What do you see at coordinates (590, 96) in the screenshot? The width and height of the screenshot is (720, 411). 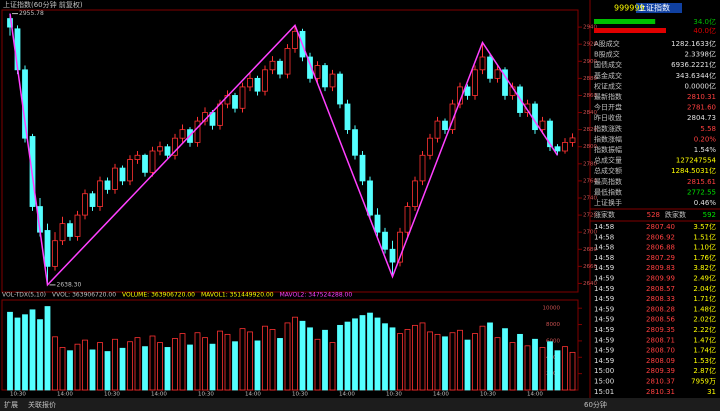 I see `y-tick-label: 2860` at bounding box center [590, 96].